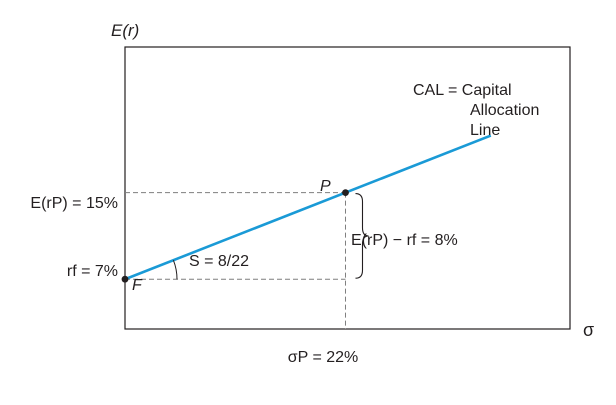 This screenshot has width=616, height=405. What do you see at coordinates (588, 330) in the screenshot?
I see `x-axis-title: σ` at bounding box center [588, 330].